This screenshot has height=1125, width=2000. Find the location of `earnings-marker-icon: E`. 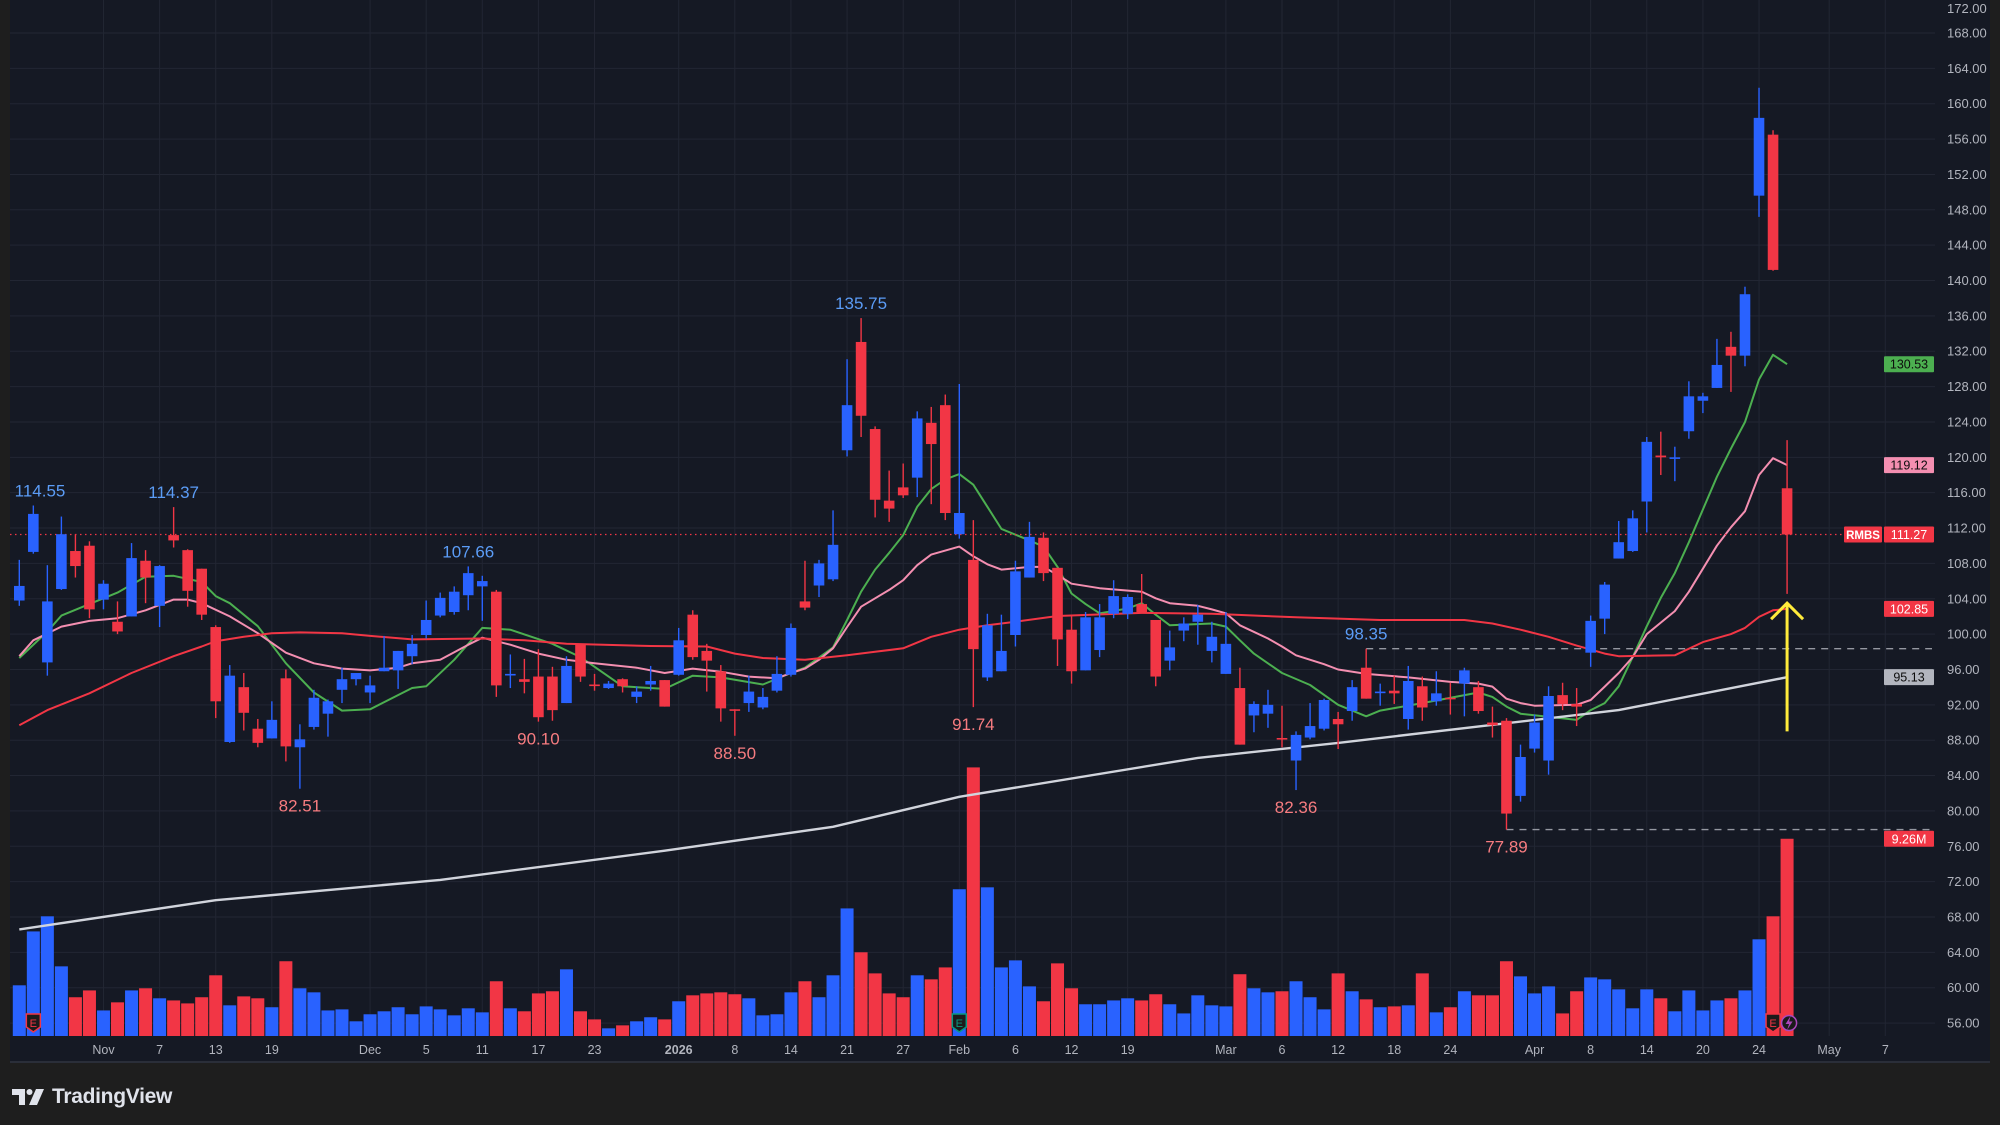

earnings-marker-icon: E is located at coordinates (33, 1023).